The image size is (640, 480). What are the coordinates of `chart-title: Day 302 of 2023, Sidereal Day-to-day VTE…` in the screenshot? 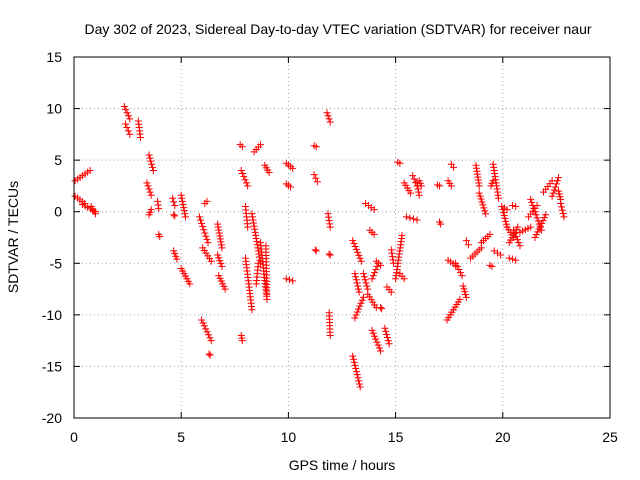 It's located at (337, 29).